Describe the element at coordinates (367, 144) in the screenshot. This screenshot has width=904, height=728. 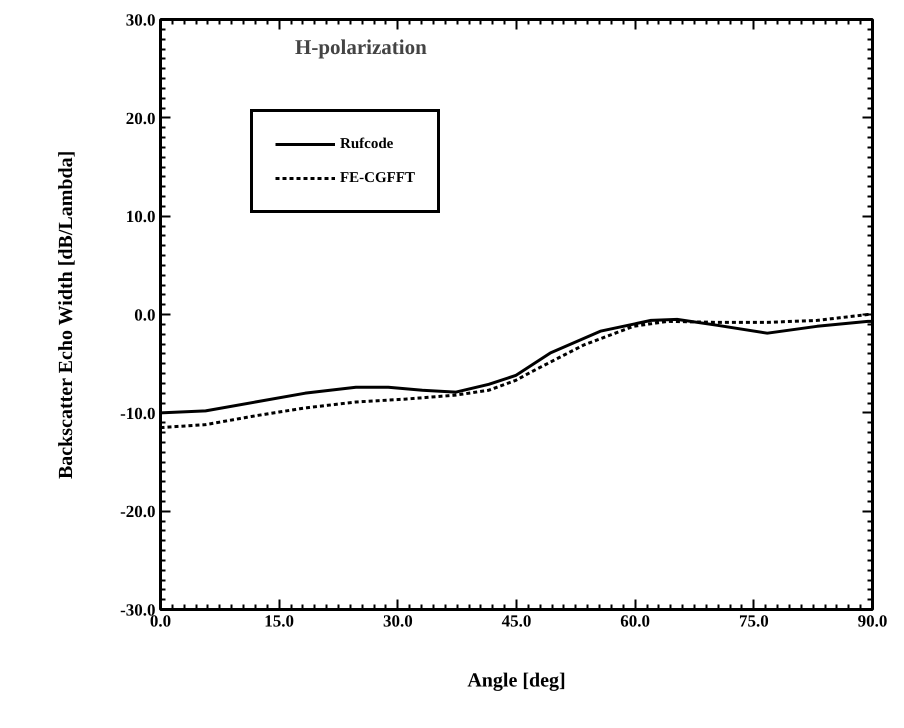
I see `legend-label: Rufcode` at that location.